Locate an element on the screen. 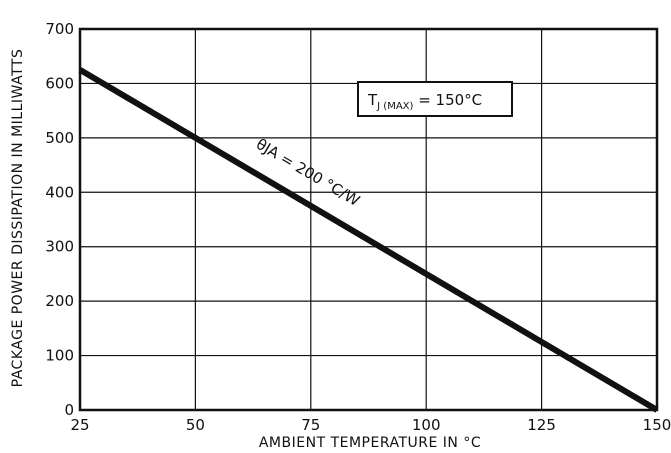  y-tick-label: 300 is located at coordinates (59, 247).